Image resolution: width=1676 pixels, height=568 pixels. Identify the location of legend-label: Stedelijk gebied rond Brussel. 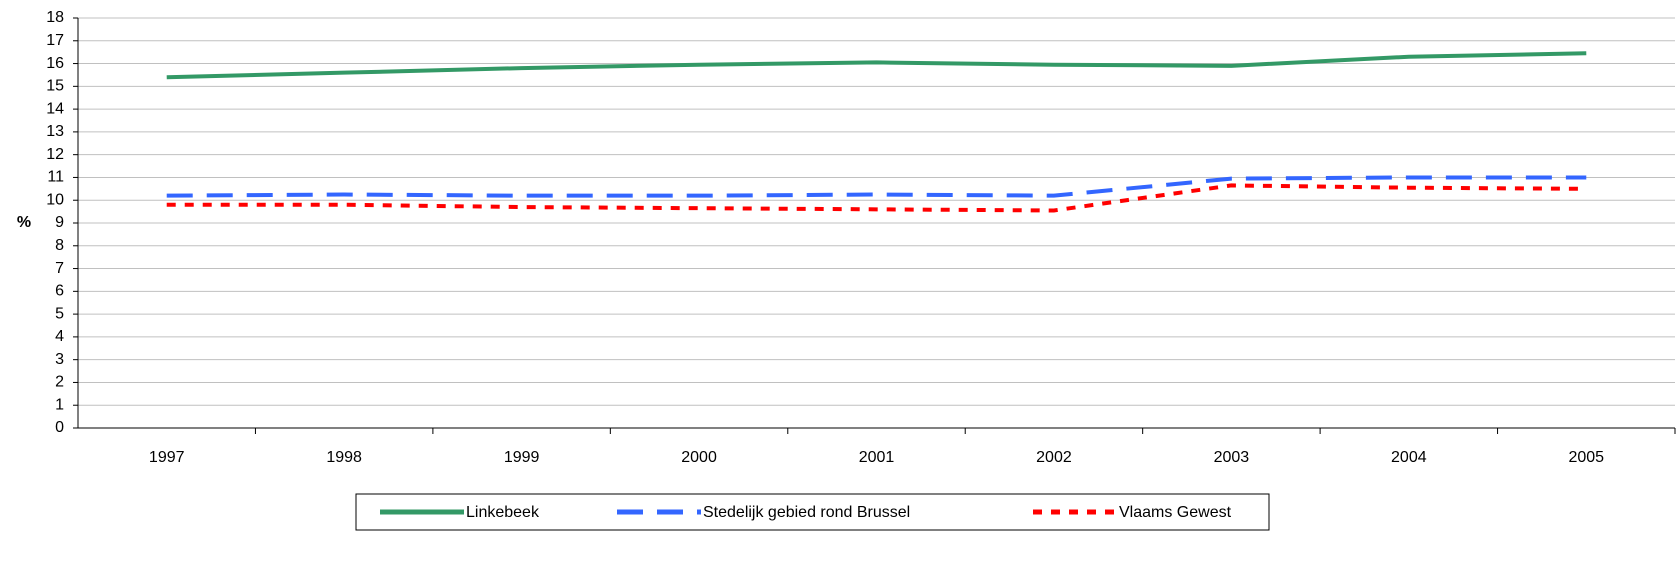
(806, 512).